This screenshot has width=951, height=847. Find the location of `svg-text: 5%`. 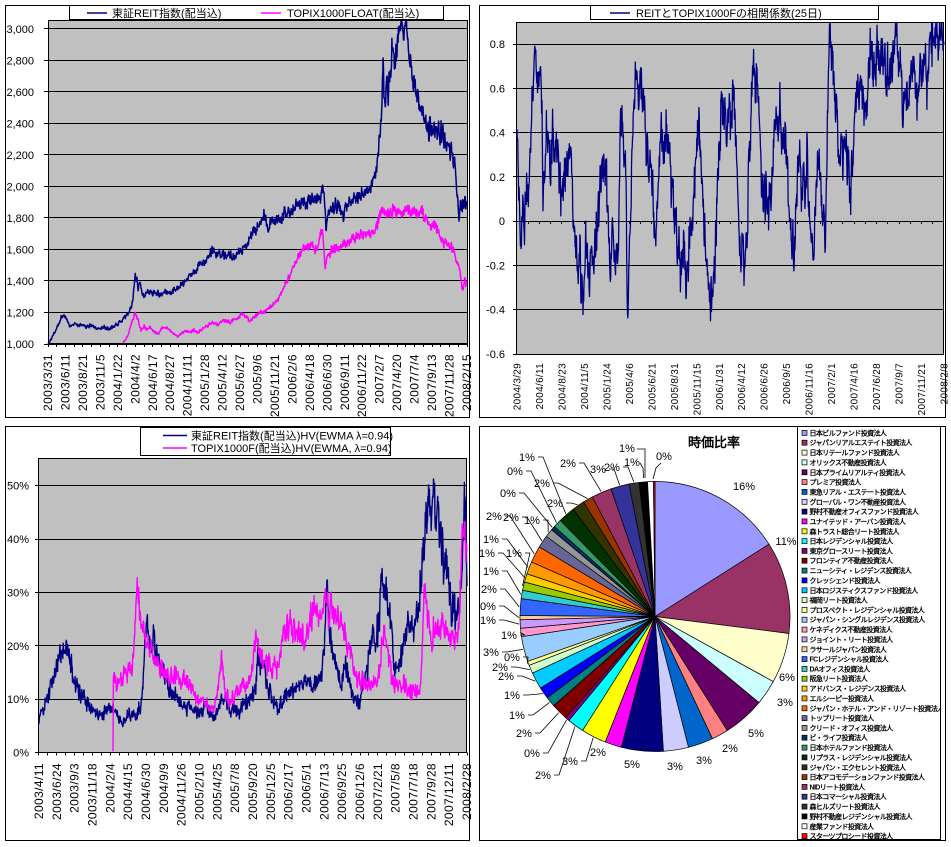

svg-text: 5% is located at coordinates (756, 734).